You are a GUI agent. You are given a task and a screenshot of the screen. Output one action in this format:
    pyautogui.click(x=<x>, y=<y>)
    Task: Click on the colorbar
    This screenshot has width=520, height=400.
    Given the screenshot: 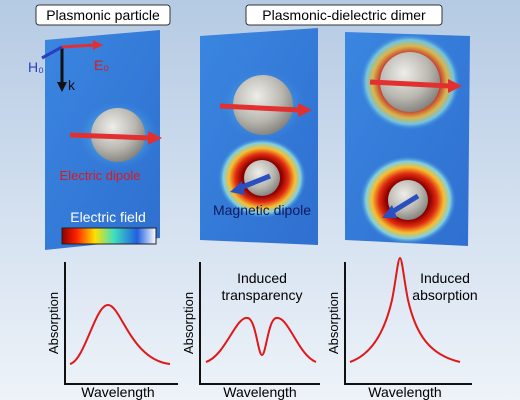 What is the action you would take?
    pyautogui.click(x=109, y=236)
    